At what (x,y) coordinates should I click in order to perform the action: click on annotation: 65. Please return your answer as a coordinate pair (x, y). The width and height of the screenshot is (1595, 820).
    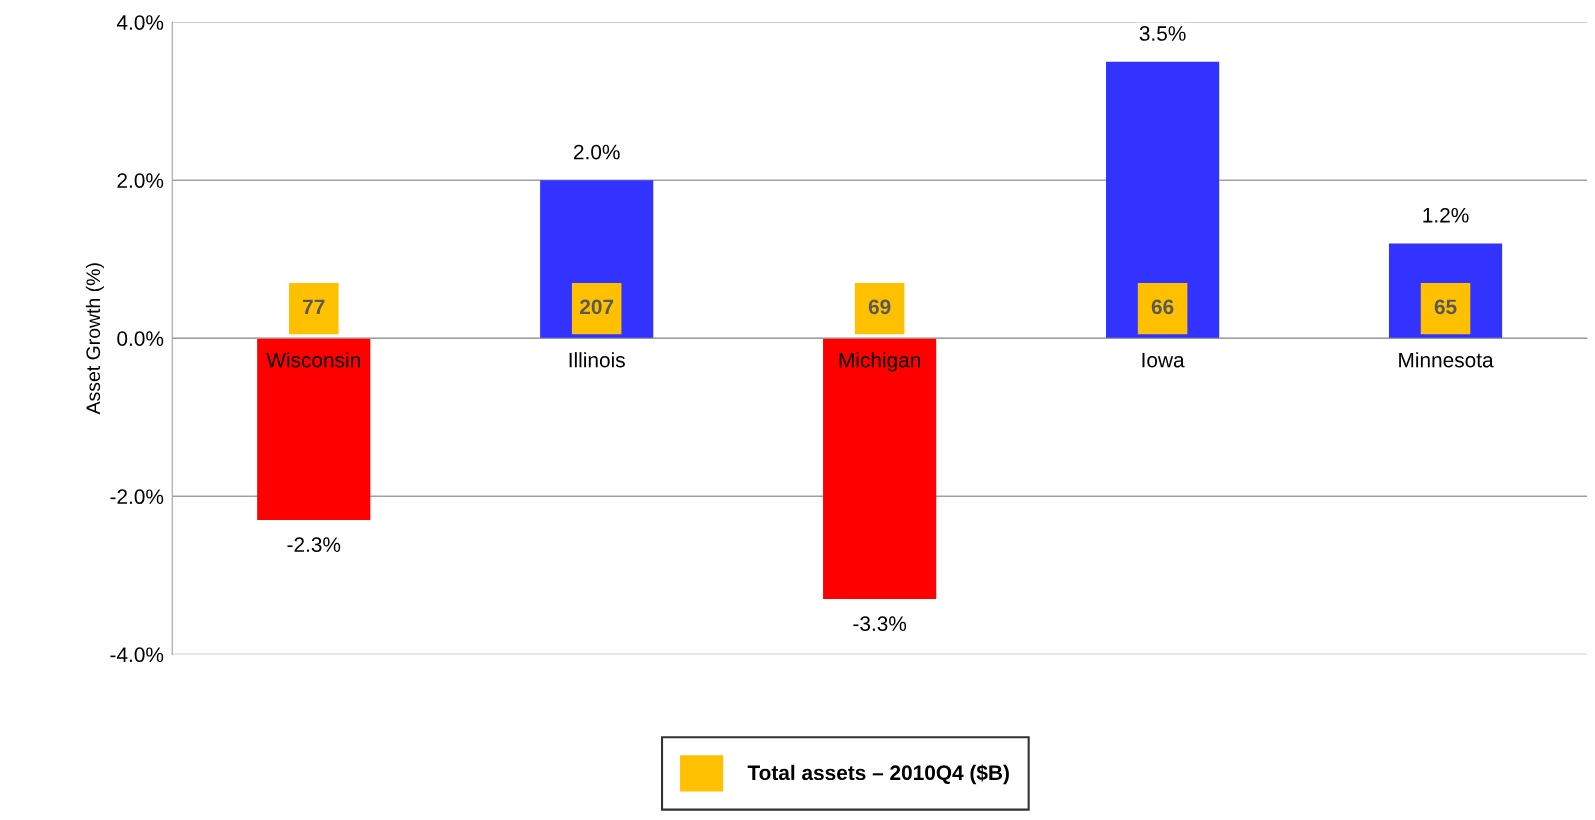
    Looking at the image, I should click on (1445, 307).